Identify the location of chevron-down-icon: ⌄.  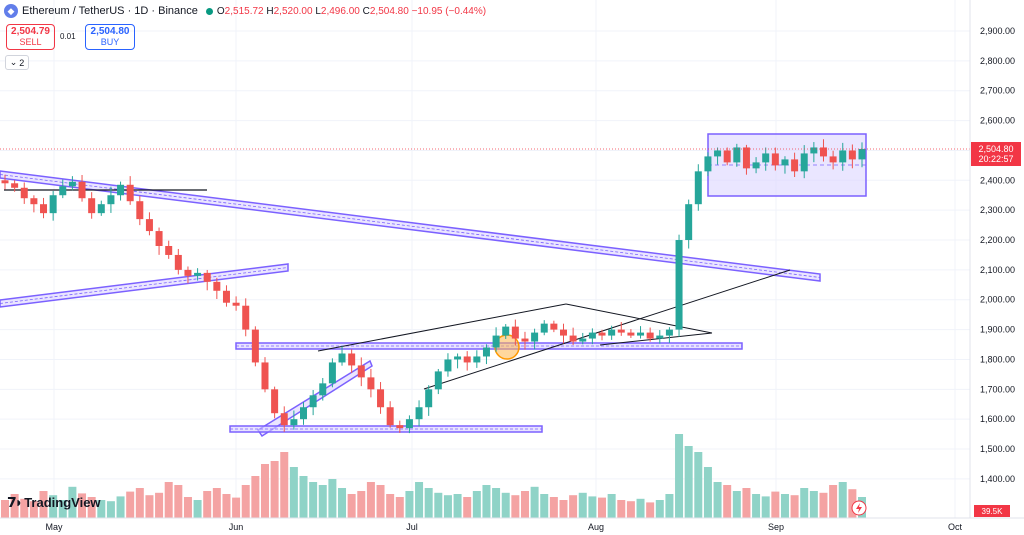
(13, 62).